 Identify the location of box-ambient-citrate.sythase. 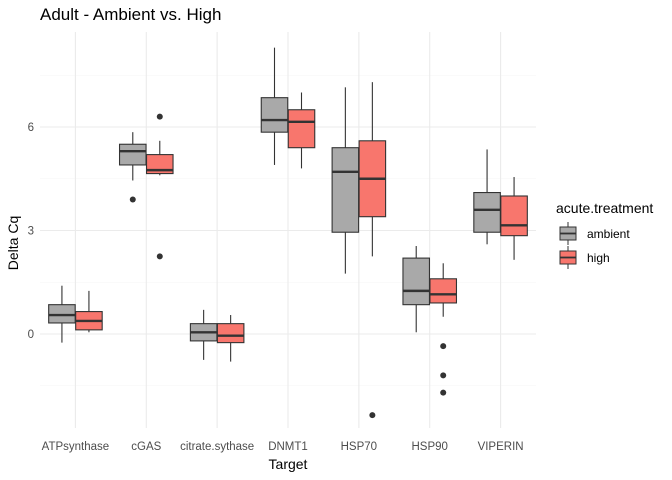
(203, 334).